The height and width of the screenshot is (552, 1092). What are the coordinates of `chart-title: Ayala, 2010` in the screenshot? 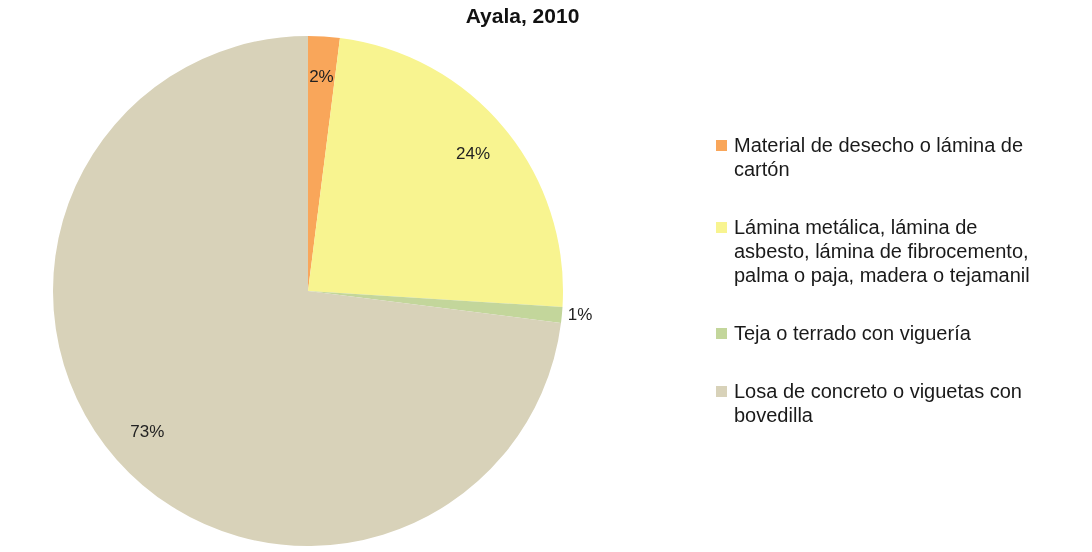 It's located at (522, 16).